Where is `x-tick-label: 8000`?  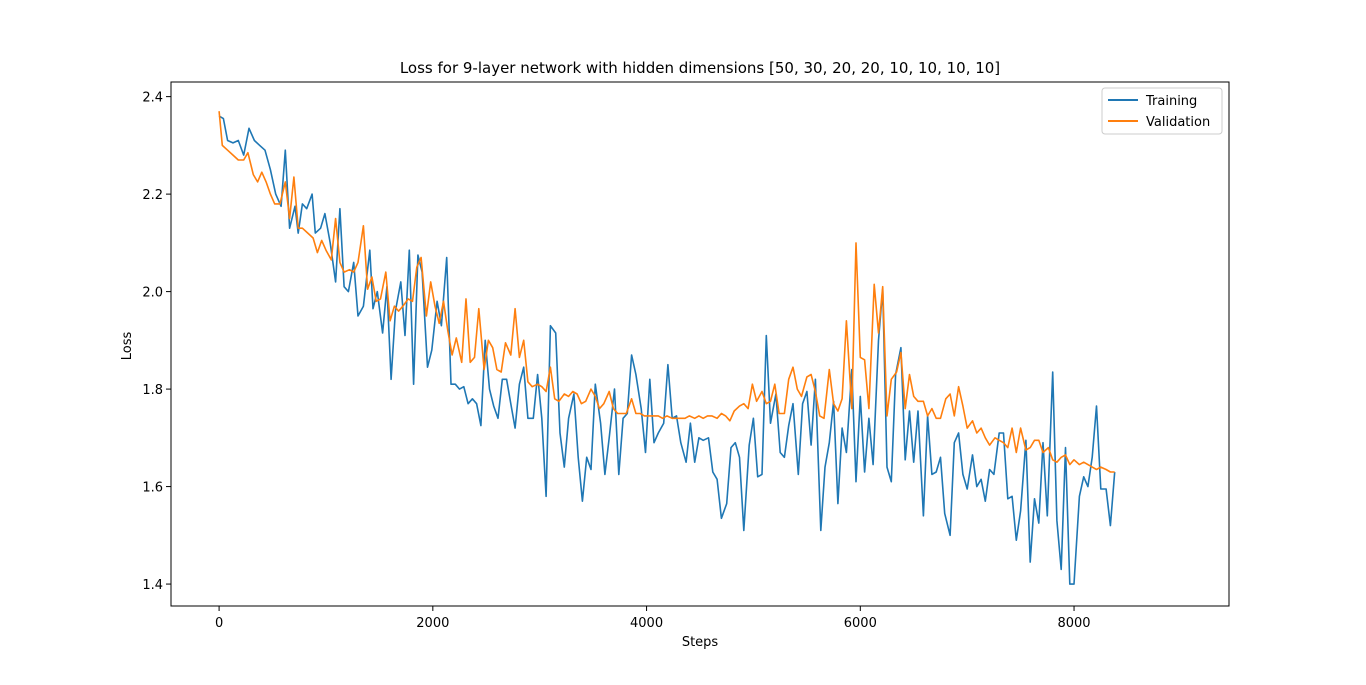
x-tick-label: 8000 is located at coordinates (1073, 623).